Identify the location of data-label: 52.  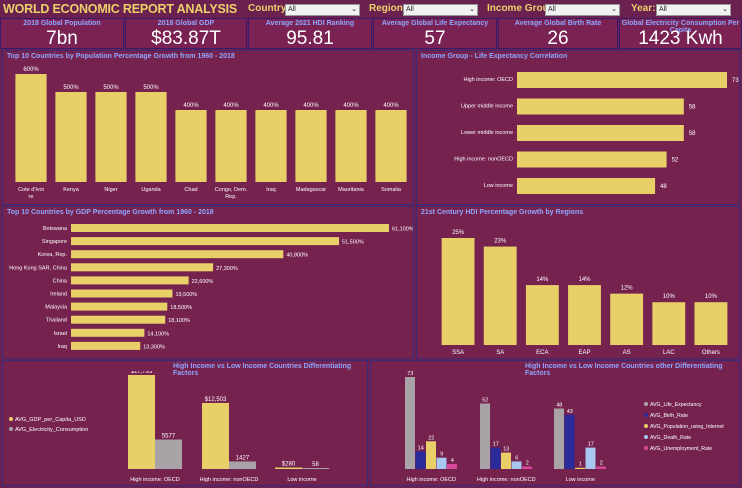
(675, 161).